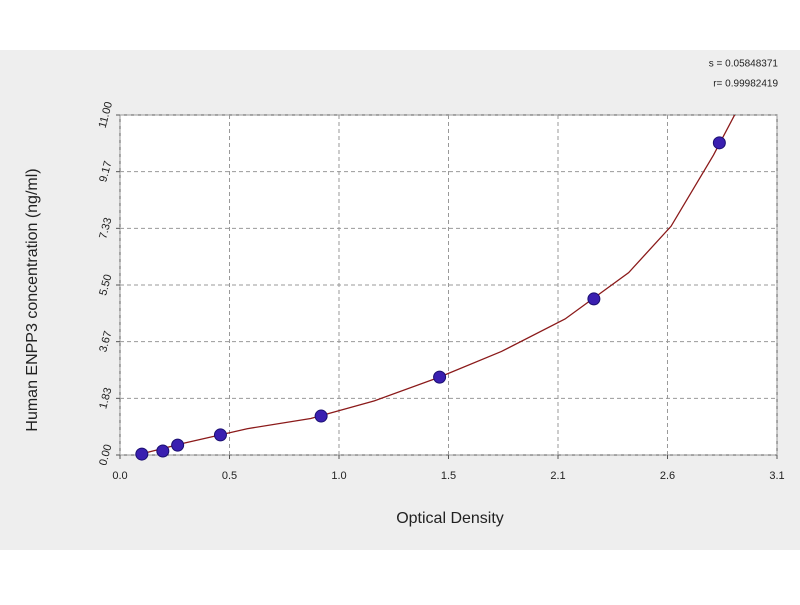 The height and width of the screenshot is (605, 800). I want to click on y-tick-label: 3.67, so click(105, 342).